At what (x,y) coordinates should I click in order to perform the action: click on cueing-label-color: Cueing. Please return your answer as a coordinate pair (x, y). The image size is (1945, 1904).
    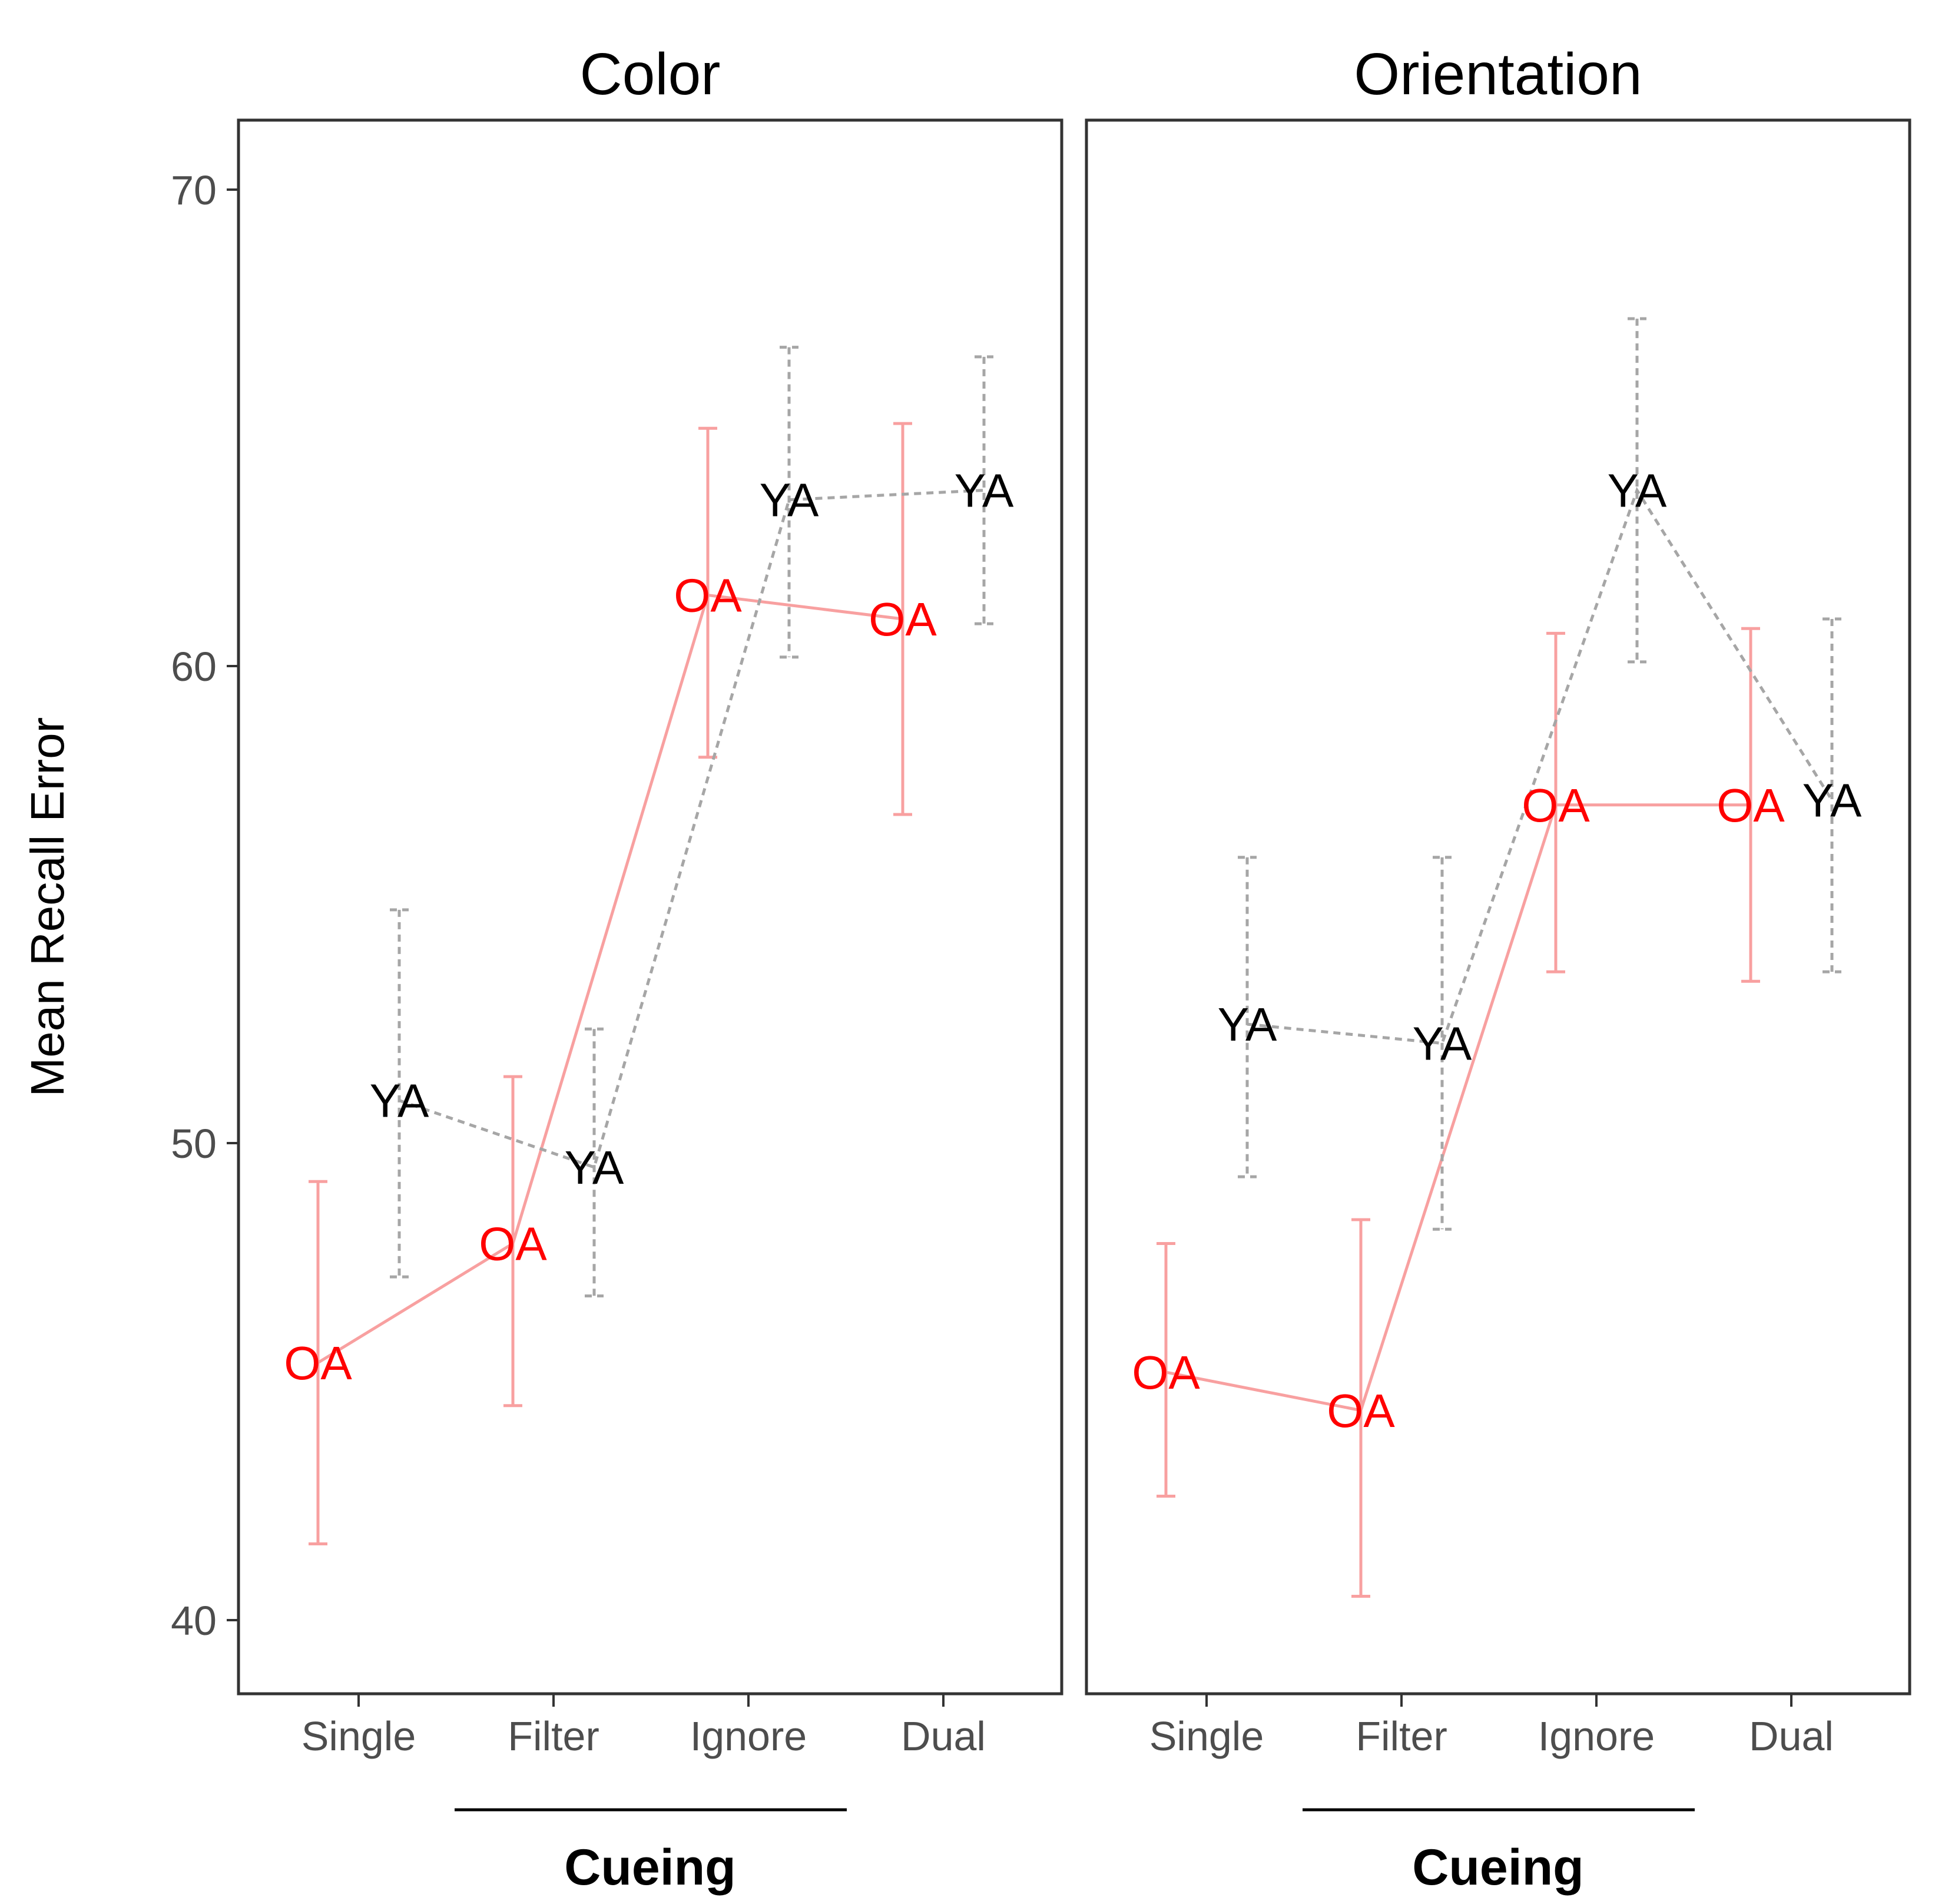
    Looking at the image, I should click on (649, 1867).